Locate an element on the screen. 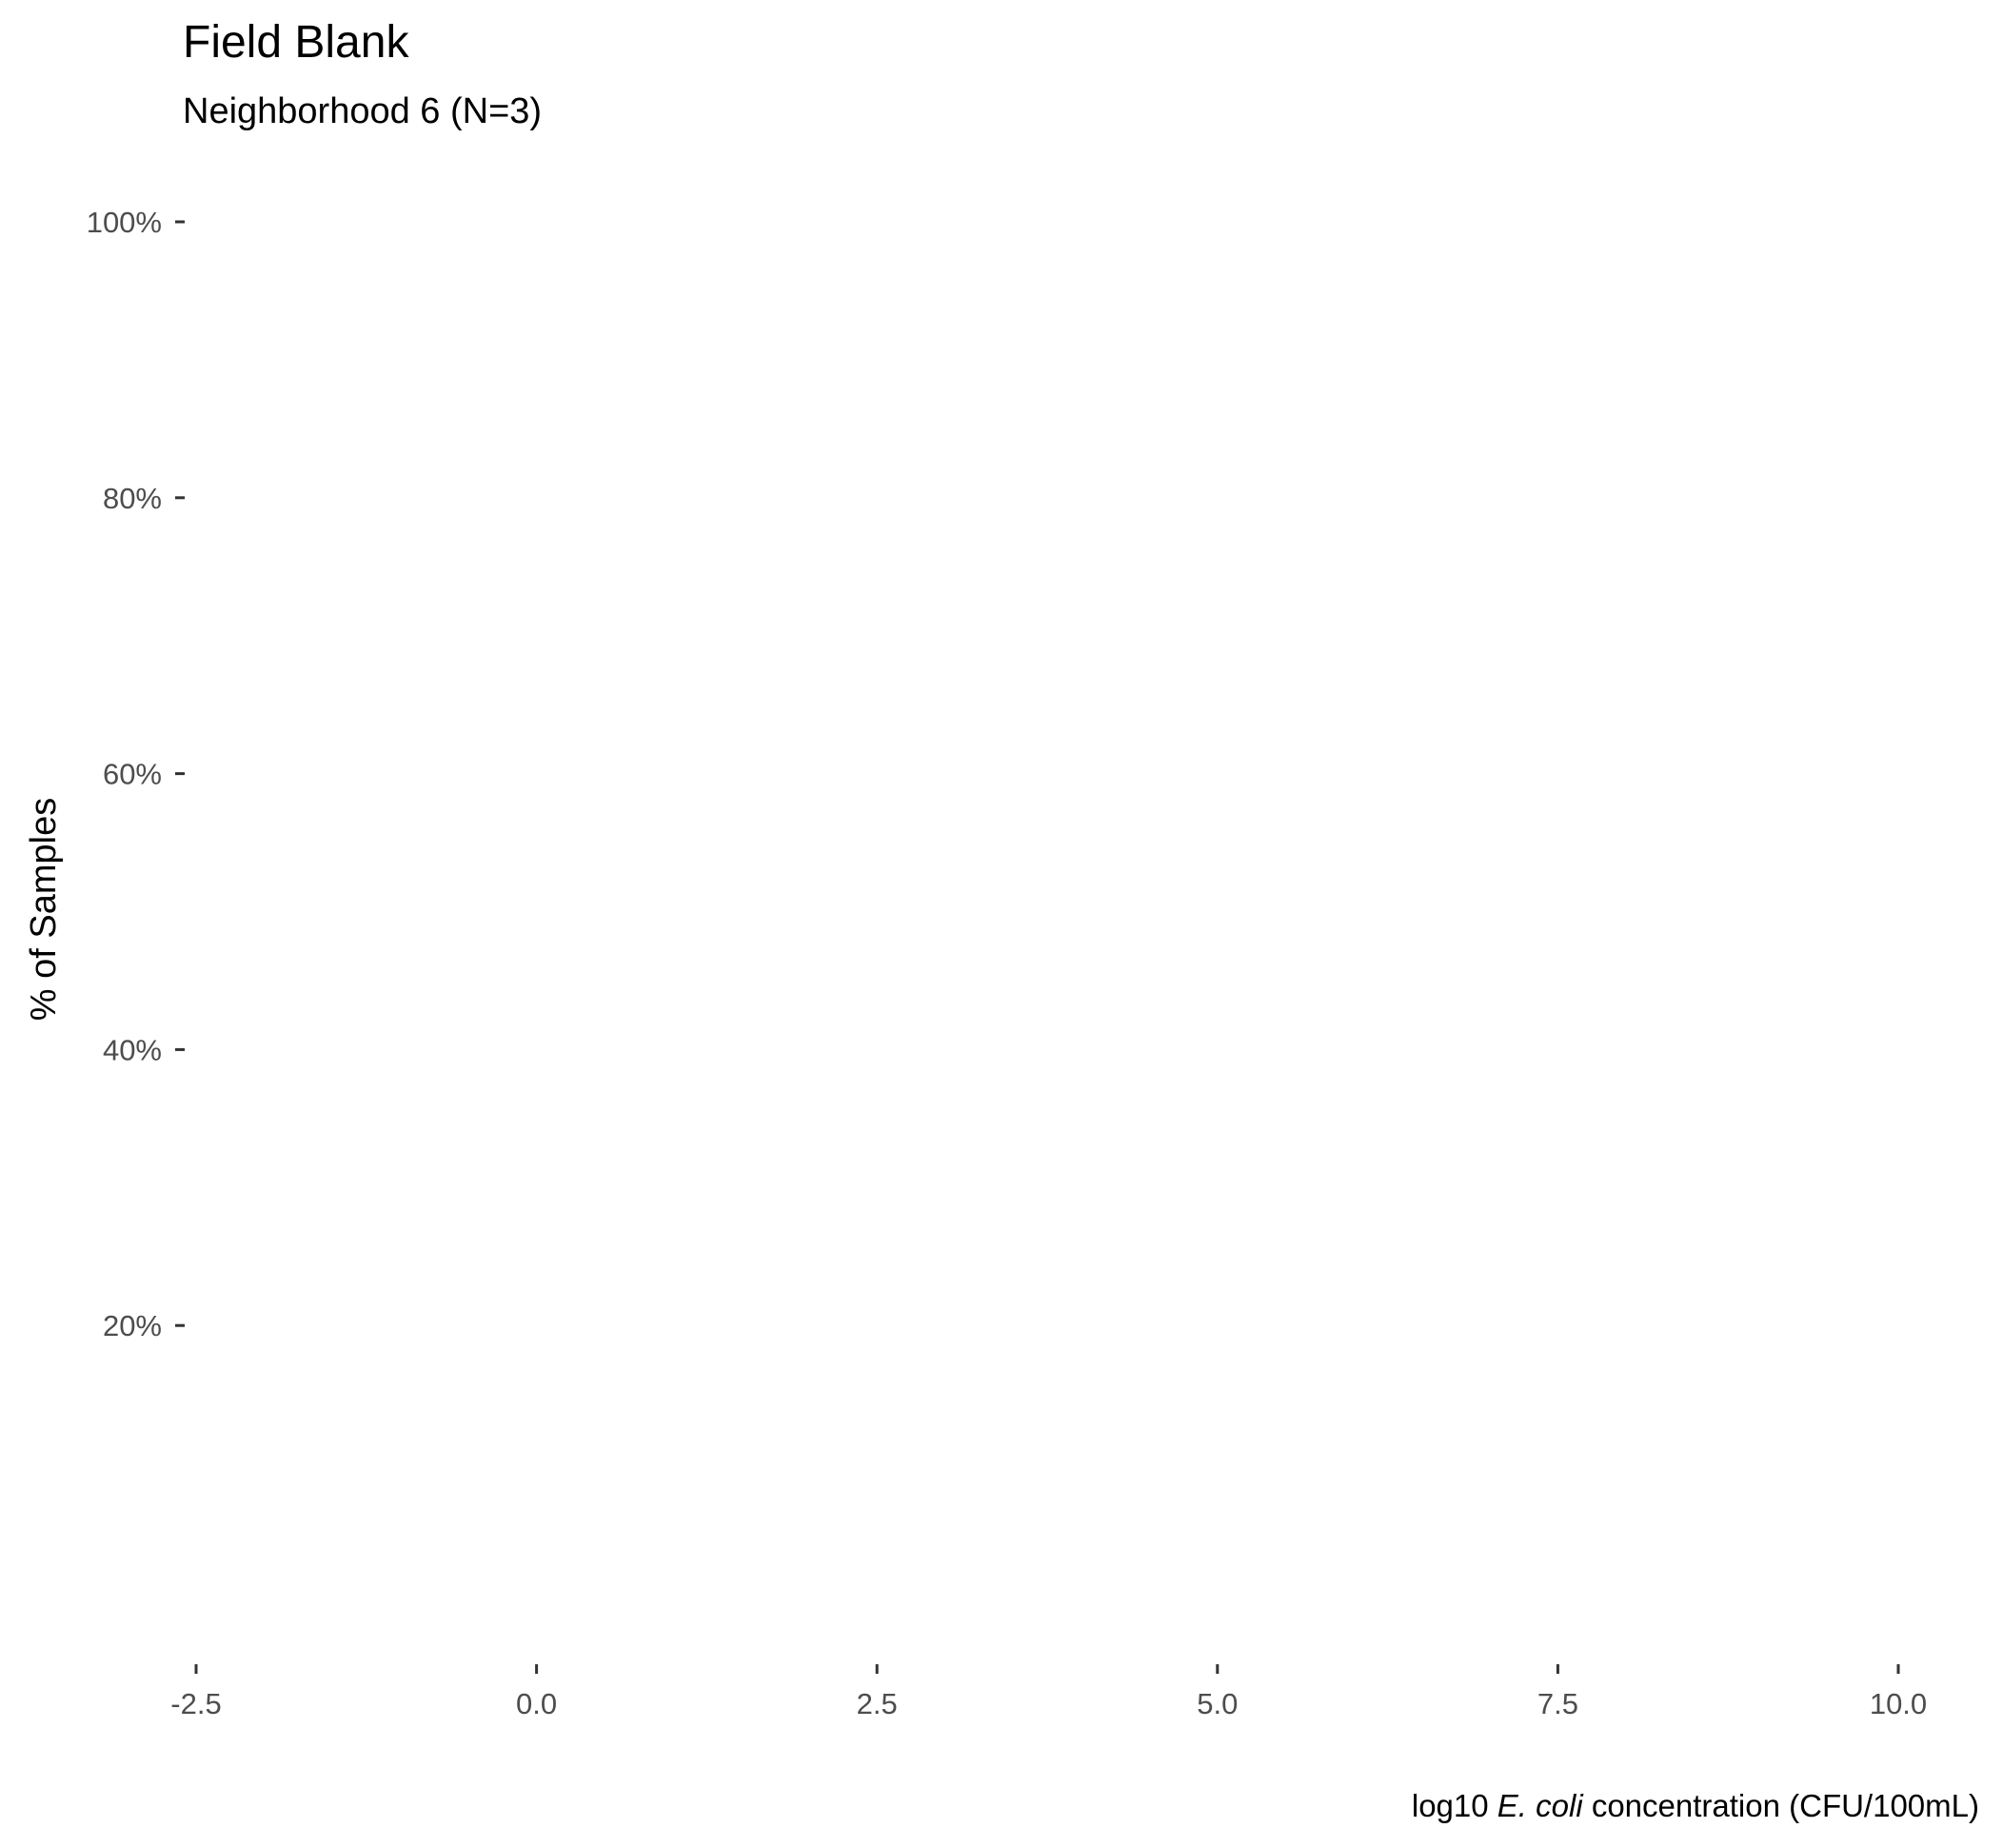 This screenshot has width=2003, height=1848. y-tick-label: 20% is located at coordinates (133, 1325).